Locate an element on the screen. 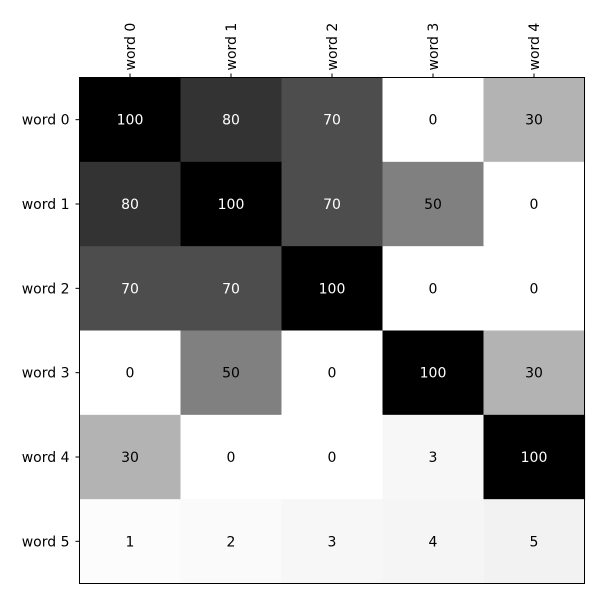  x-tick-label: word 2 is located at coordinates (333, 47).